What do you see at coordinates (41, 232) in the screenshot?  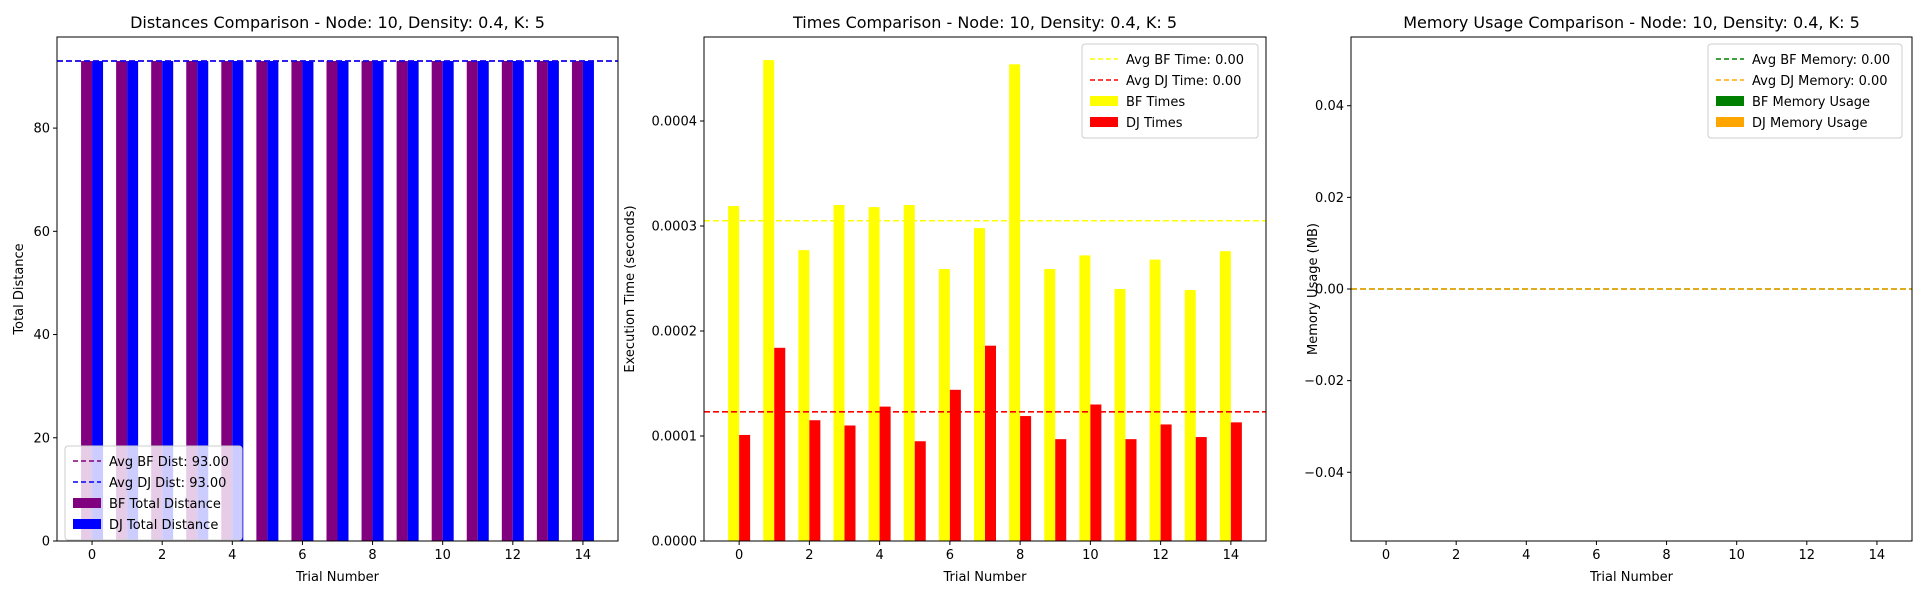 I see `y-tick-label: 60` at bounding box center [41, 232].